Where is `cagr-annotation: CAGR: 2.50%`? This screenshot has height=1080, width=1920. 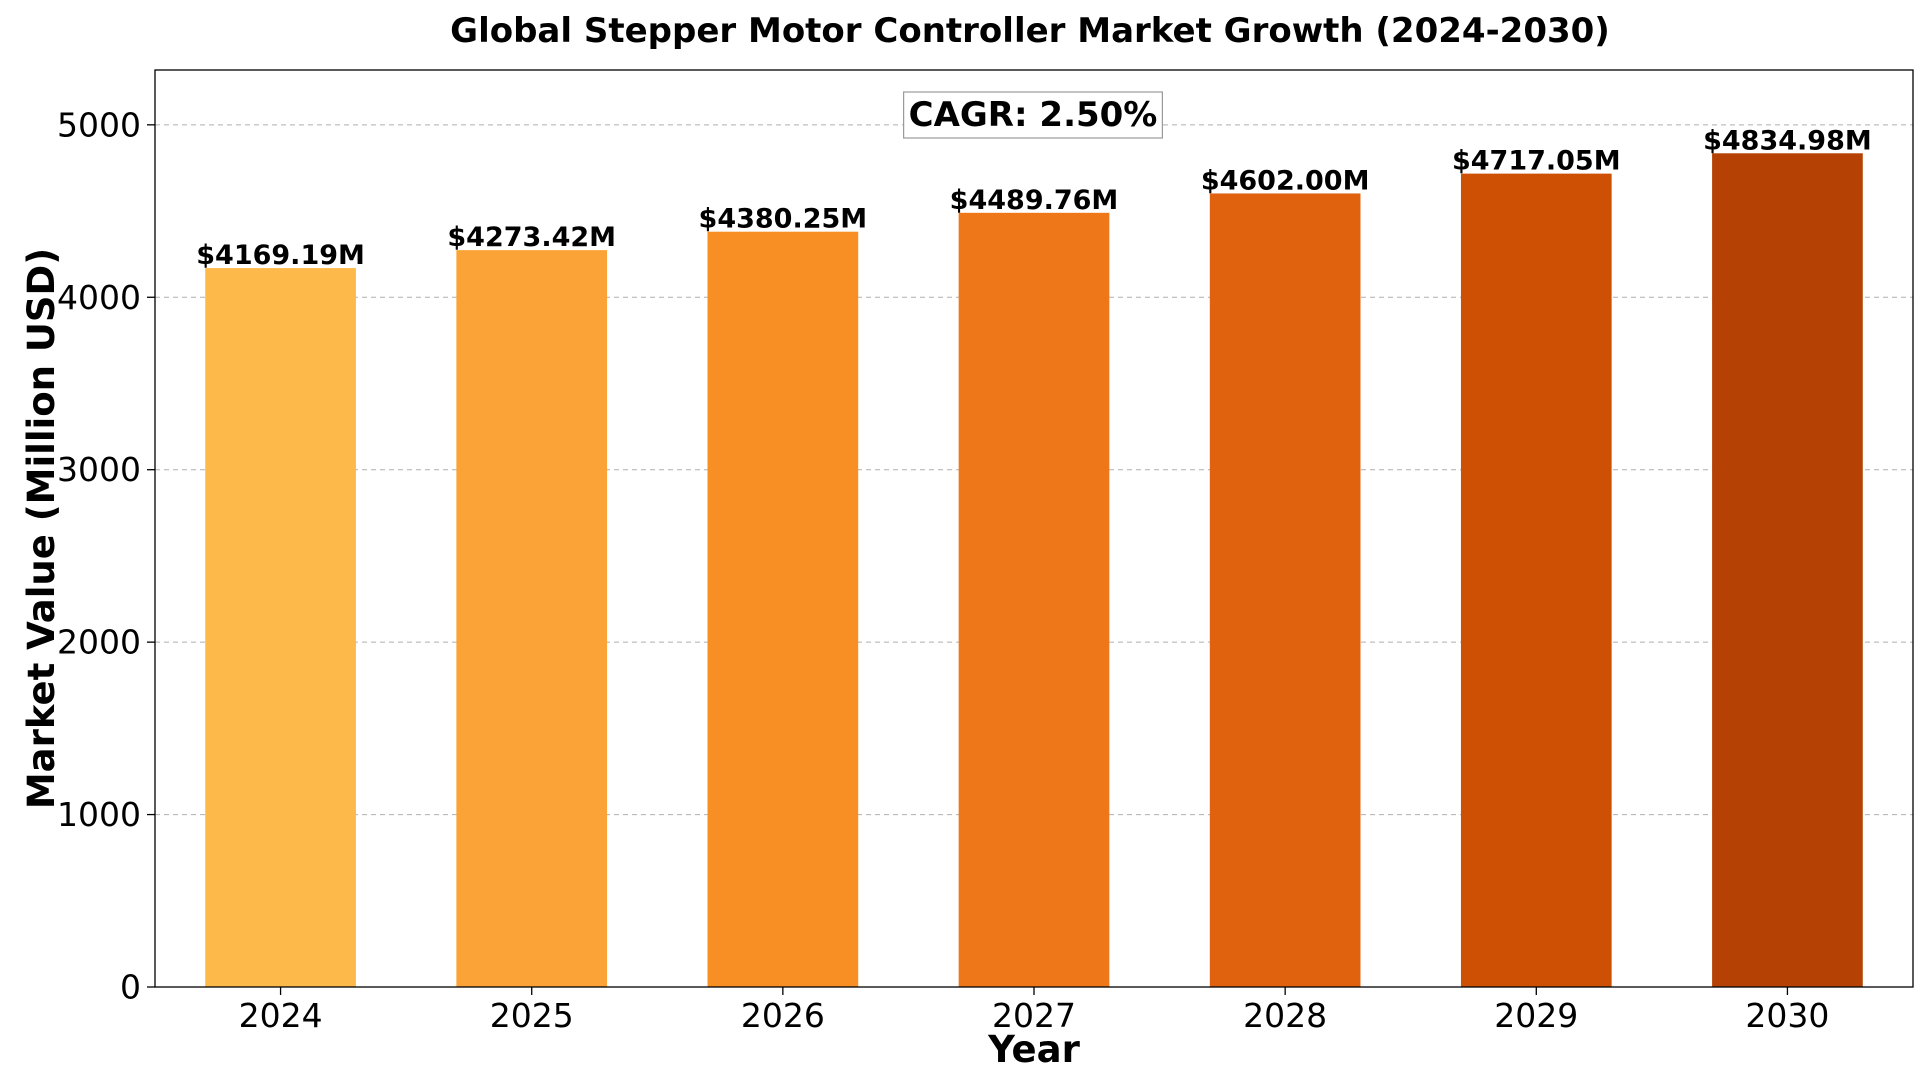 cagr-annotation: CAGR: 2.50% is located at coordinates (1033, 115).